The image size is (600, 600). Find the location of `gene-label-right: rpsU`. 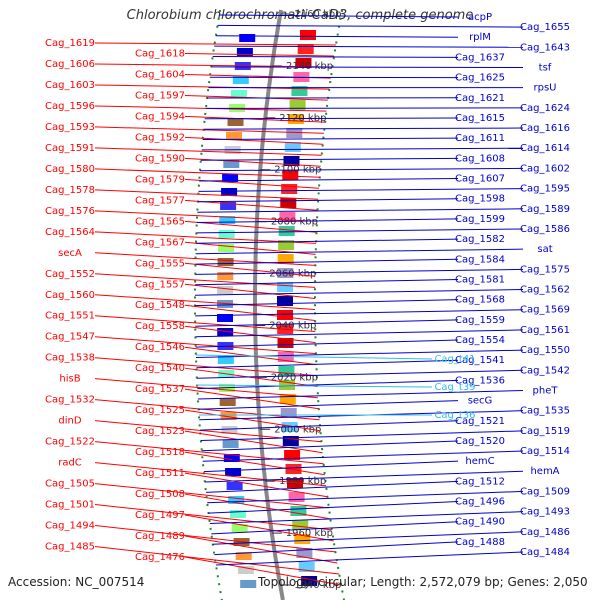

gene-label-right: rpsU is located at coordinates (545, 88).